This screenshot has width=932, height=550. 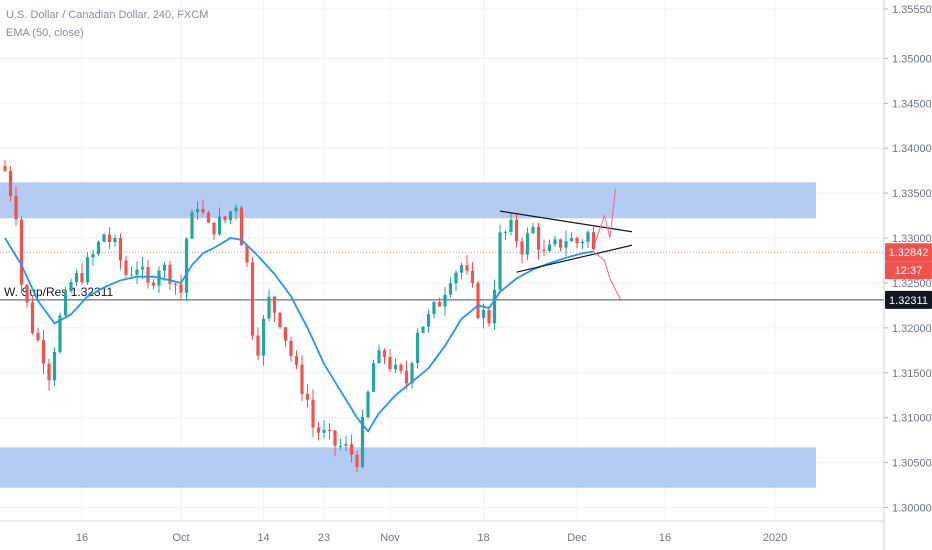 I want to click on trendline-upper, so click(x=566, y=221).